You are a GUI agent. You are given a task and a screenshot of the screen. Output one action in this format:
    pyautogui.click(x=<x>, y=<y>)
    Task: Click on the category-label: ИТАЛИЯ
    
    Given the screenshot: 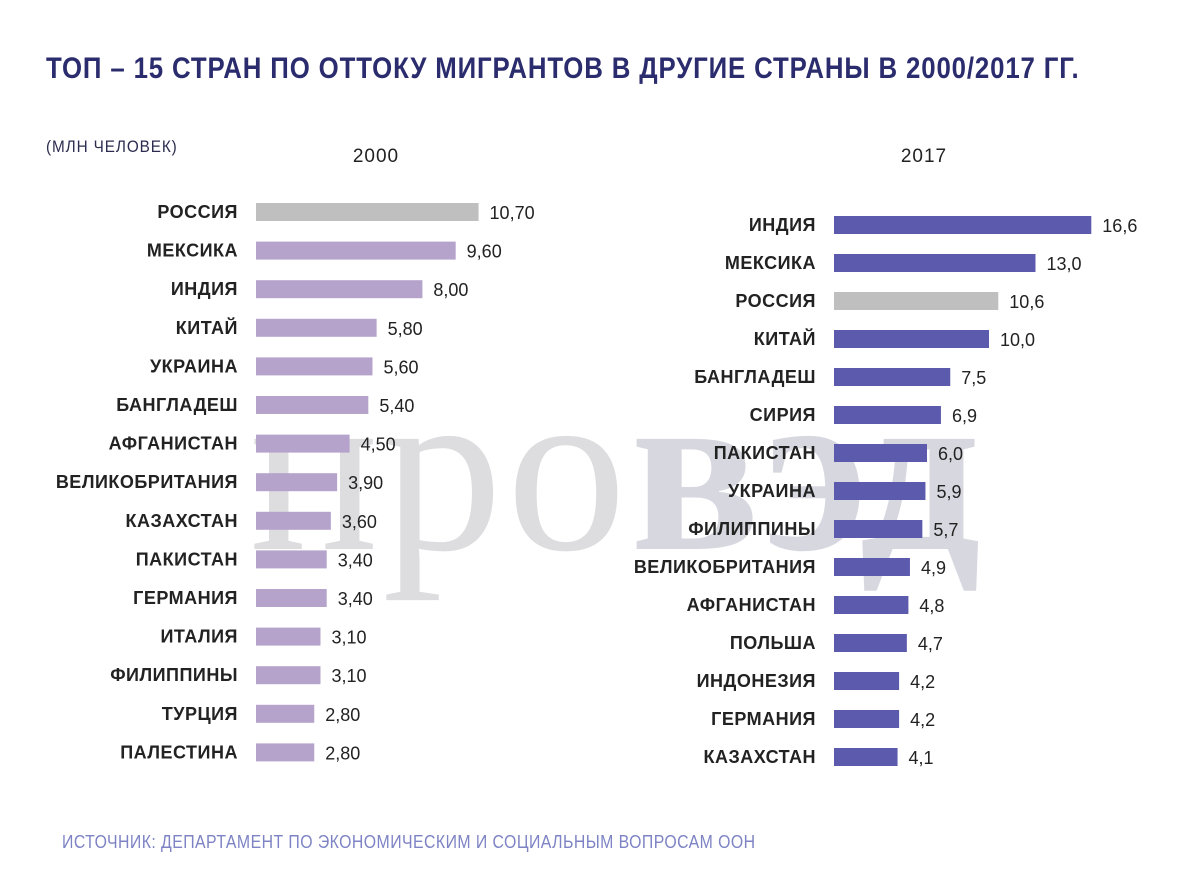 What is the action you would take?
    pyautogui.click(x=199, y=637)
    